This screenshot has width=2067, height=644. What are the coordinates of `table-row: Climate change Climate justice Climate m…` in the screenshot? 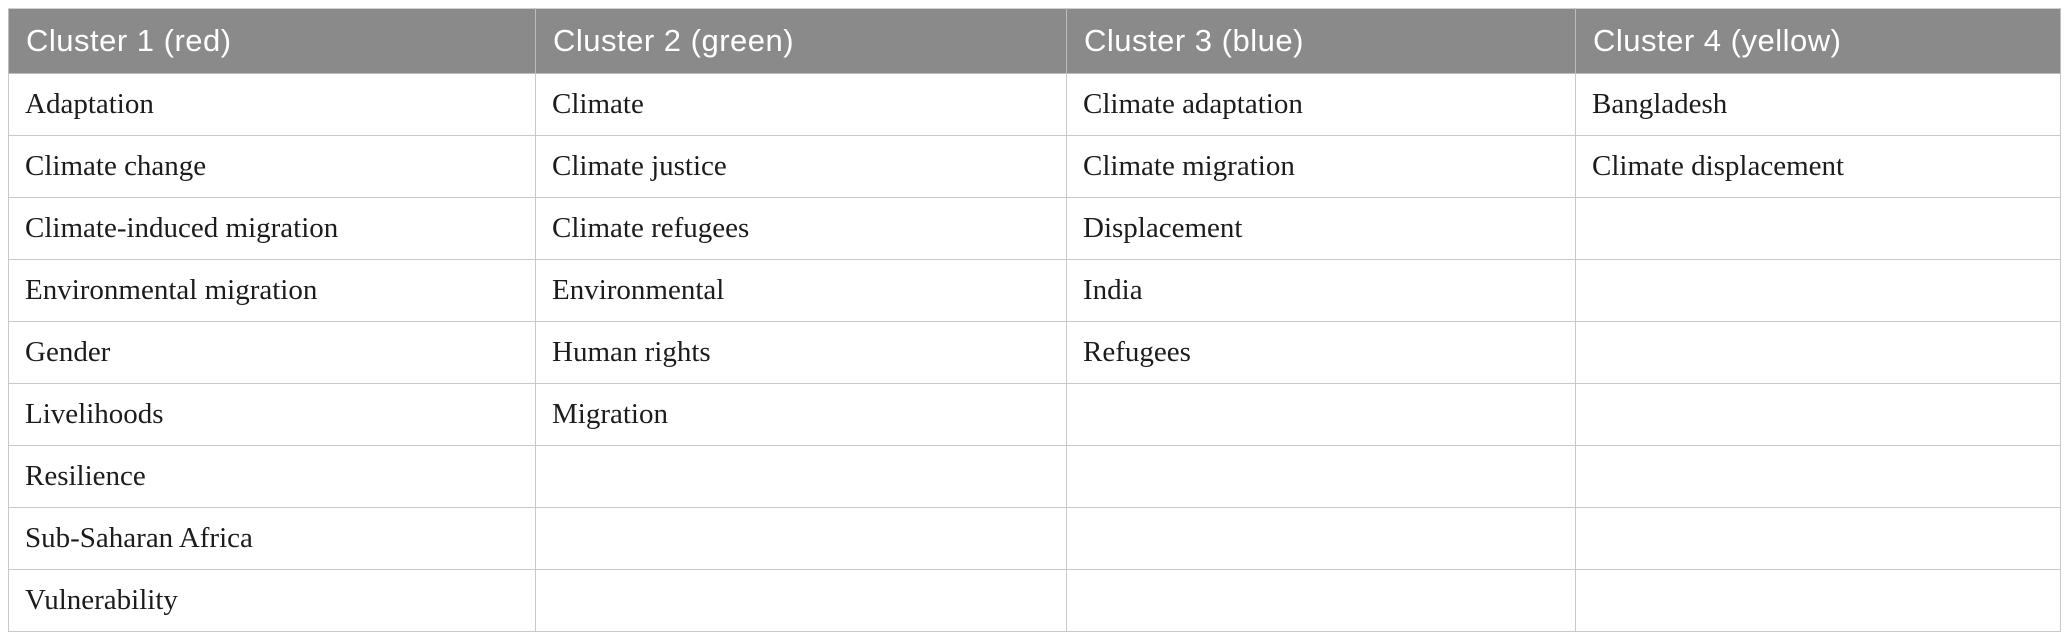 It's located at (1034, 166).